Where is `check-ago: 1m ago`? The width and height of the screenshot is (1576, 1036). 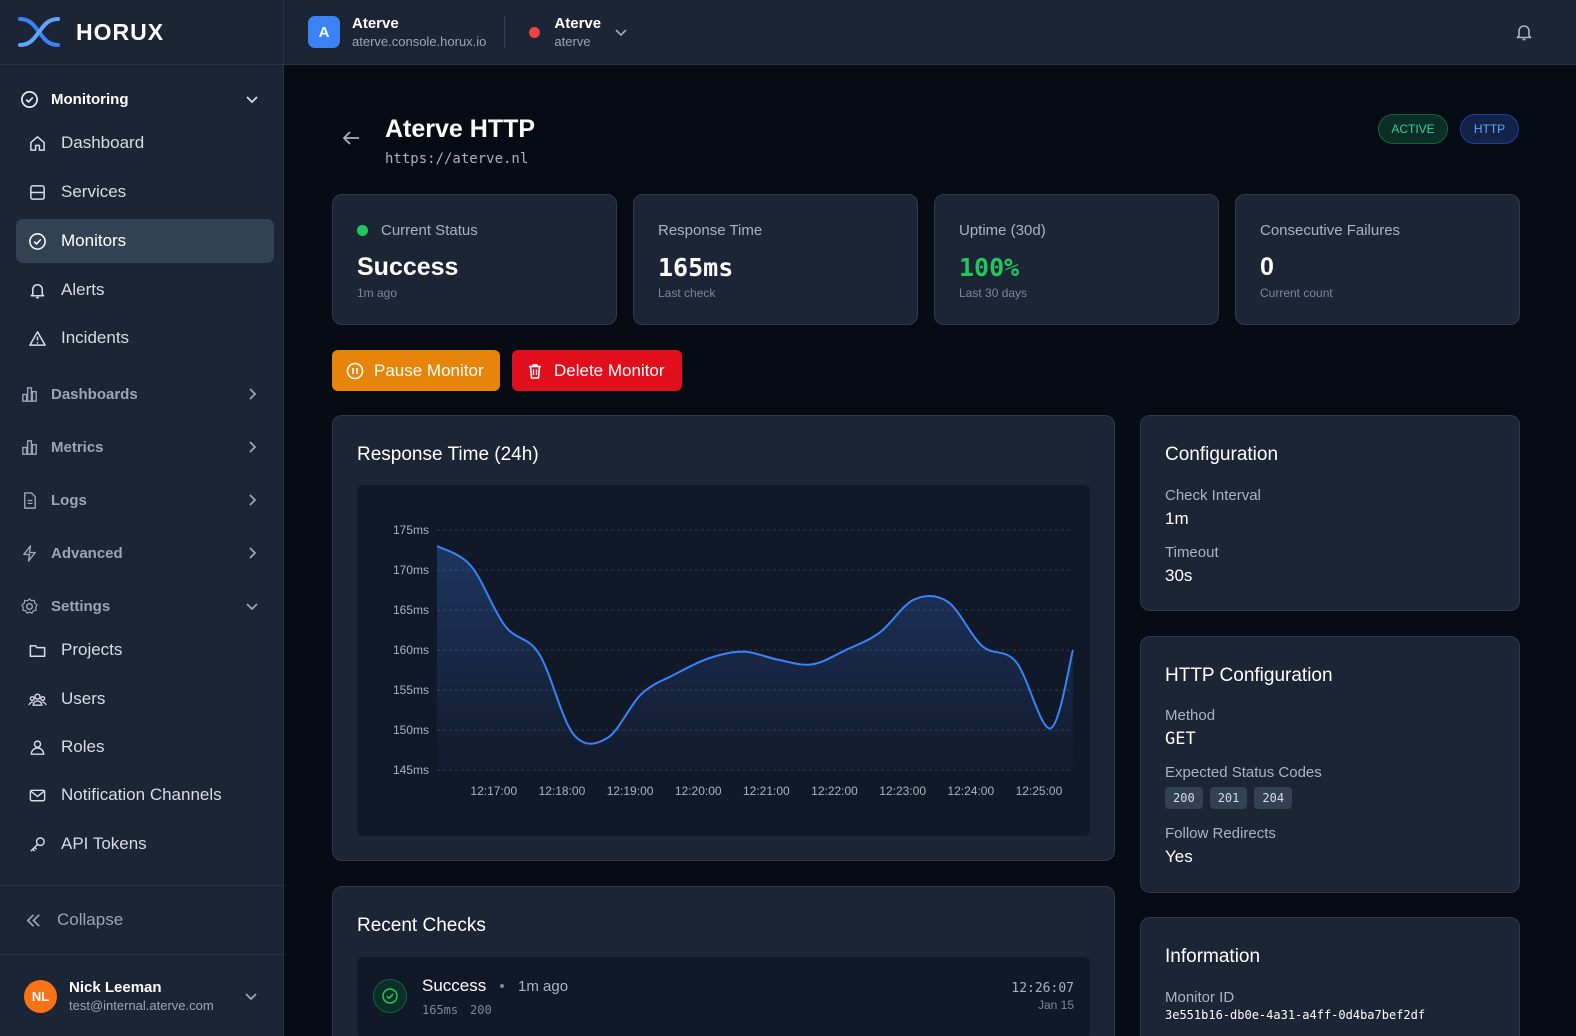 check-ago: 1m ago is located at coordinates (543, 986).